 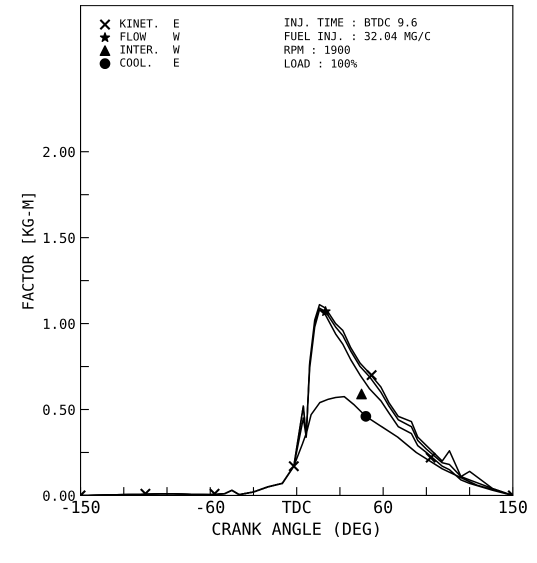 What do you see at coordinates (357, 37) in the screenshot?
I see `annotation: FUEL INJ. : 32.04 MG/C` at bounding box center [357, 37].